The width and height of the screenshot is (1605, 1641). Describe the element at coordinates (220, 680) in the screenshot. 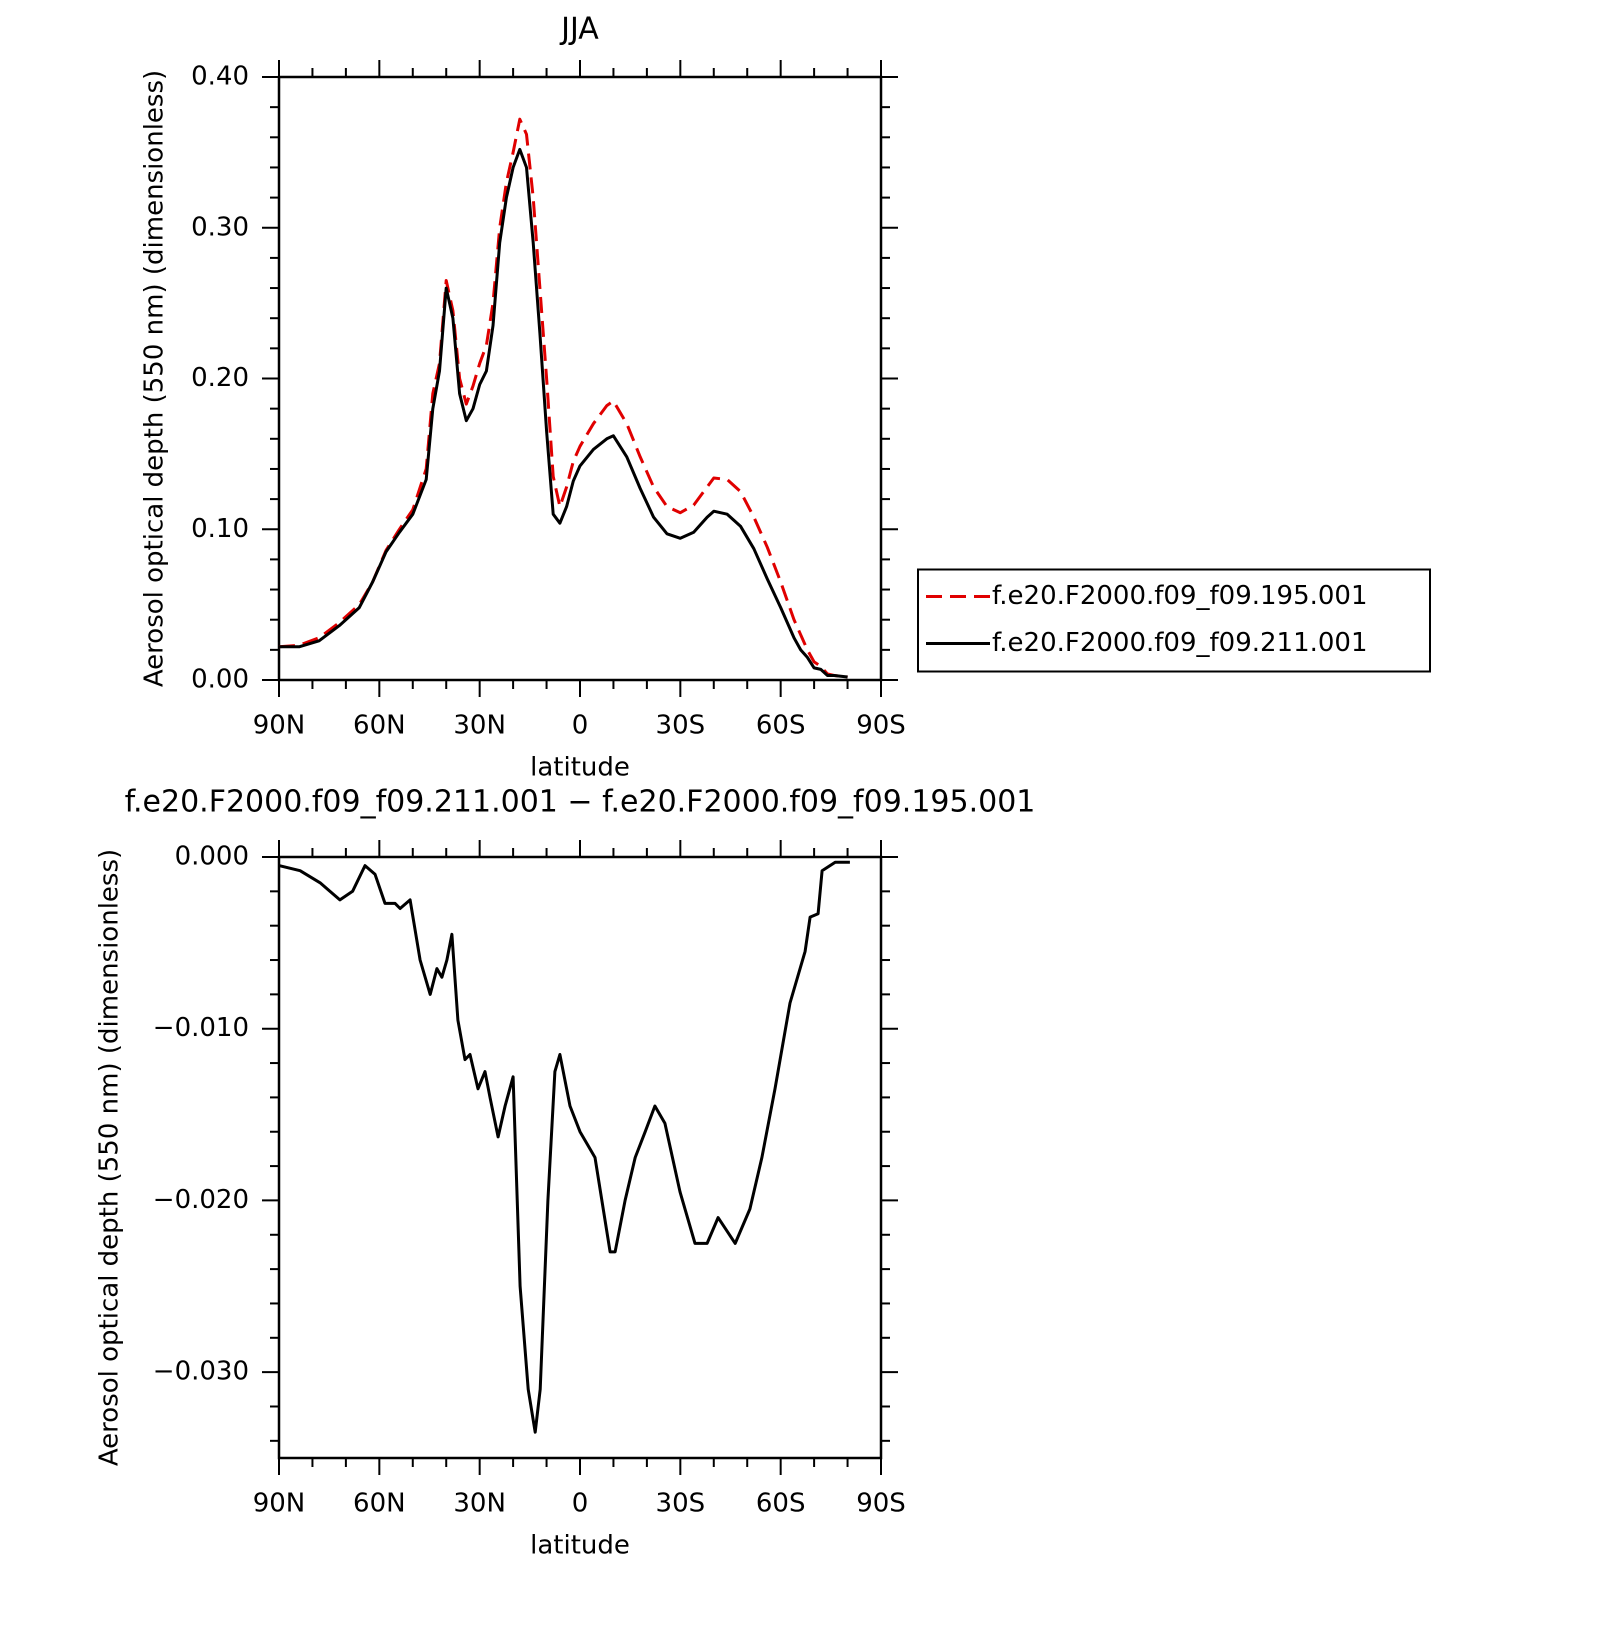

I see `y-tick-label: 0.00` at that location.